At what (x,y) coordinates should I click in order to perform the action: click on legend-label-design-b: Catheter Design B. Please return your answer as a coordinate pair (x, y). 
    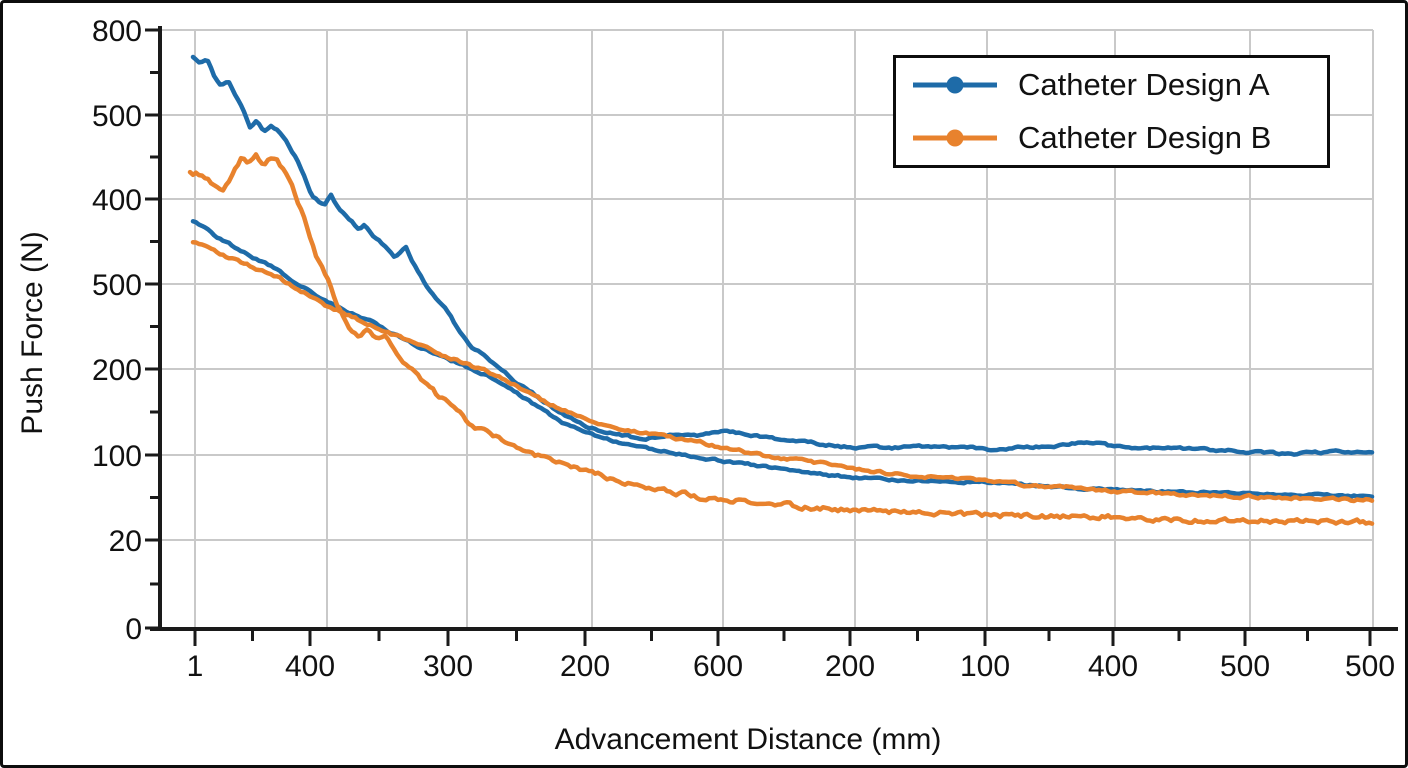
    Looking at the image, I should click on (1145, 138).